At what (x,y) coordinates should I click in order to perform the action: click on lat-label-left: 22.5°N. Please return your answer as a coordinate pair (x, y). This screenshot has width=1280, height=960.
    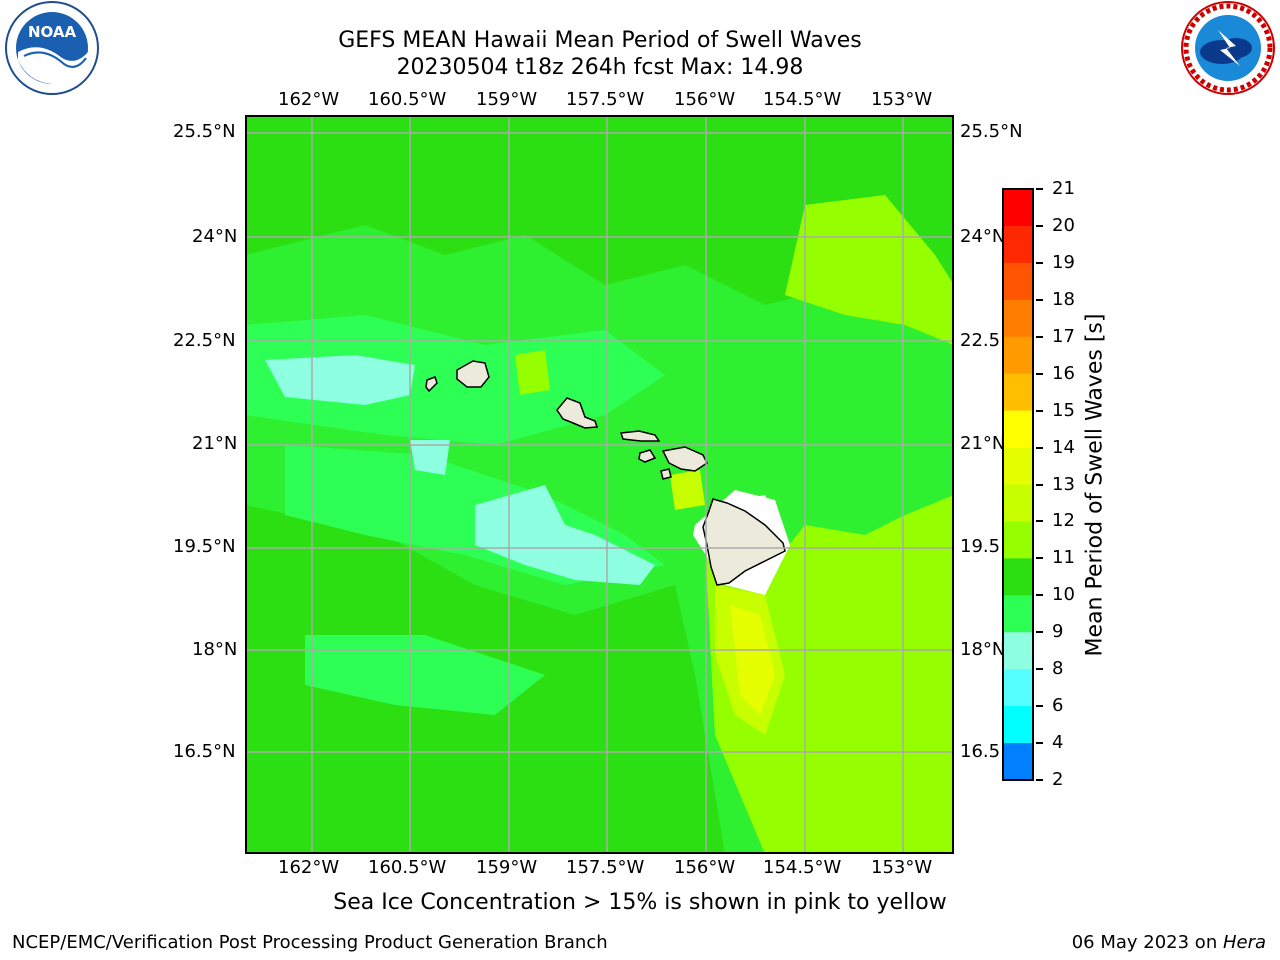
    Looking at the image, I should click on (204, 340).